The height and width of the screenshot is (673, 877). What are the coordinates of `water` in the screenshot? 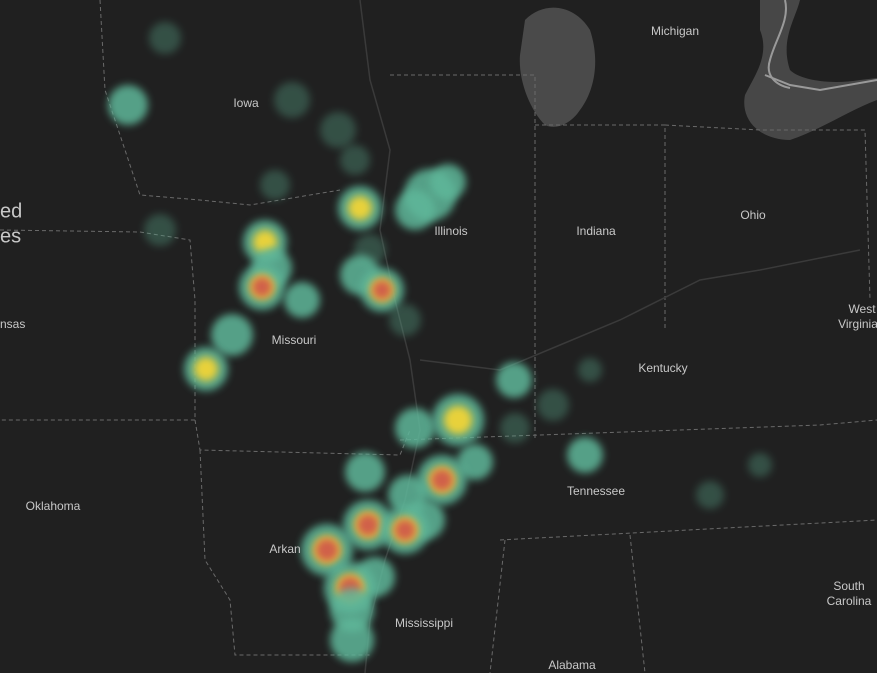 It's located at (698, 70).